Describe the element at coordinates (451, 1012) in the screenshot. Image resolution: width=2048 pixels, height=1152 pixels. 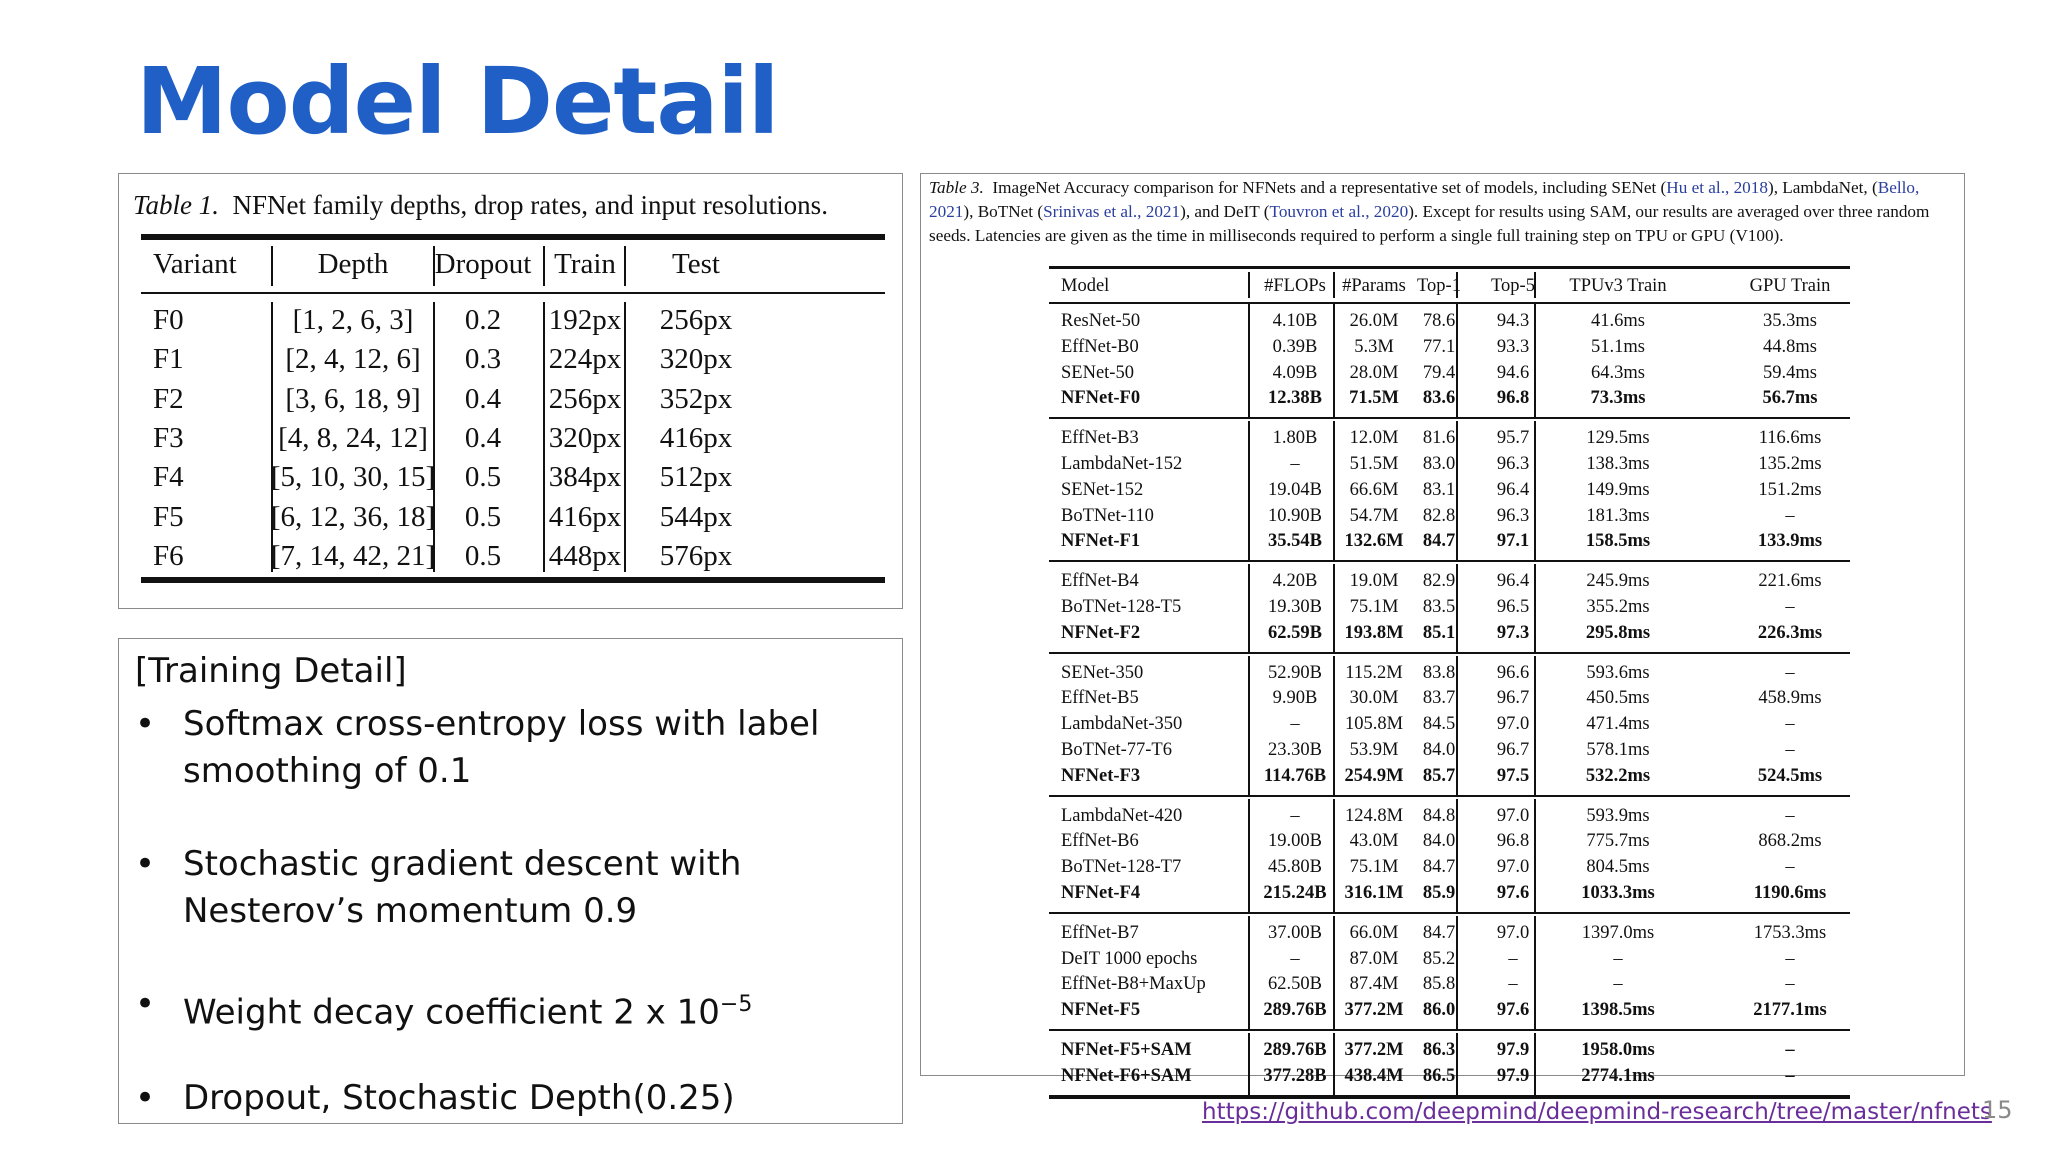
I see `weight-decay-text: Weight decay coefficient 2 x 10` at that location.